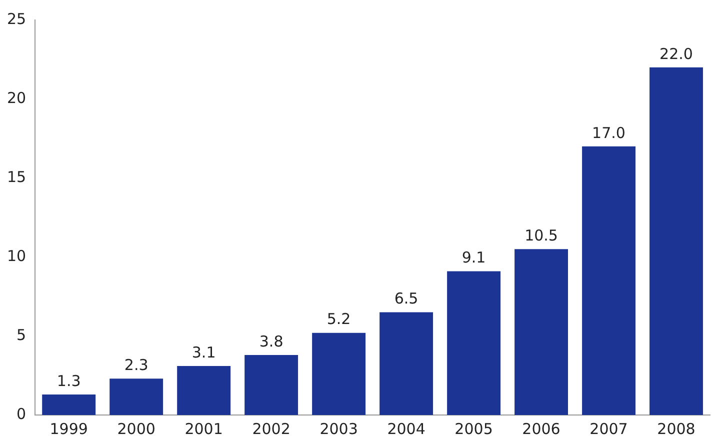 This screenshot has width=718, height=445. I want to click on data-label: 6.5, so click(406, 299).